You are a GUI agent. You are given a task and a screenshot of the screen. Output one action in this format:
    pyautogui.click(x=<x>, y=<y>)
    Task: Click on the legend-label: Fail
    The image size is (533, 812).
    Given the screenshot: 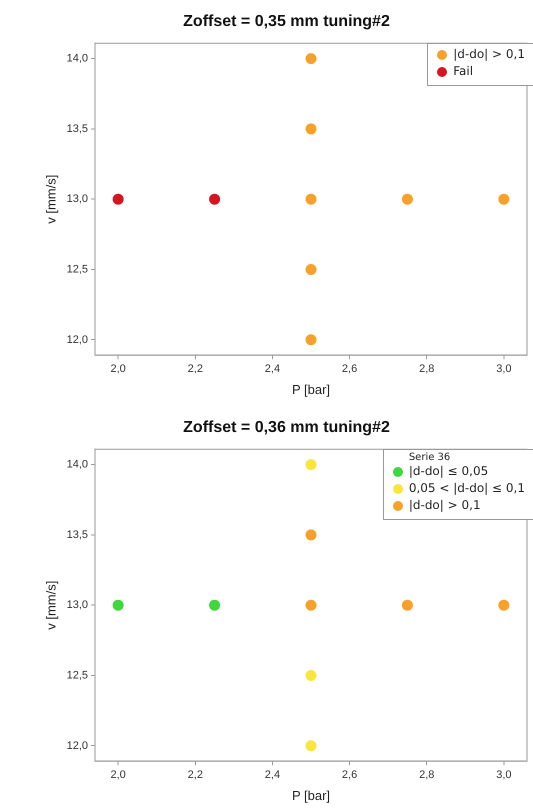 What is the action you would take?
    pyautogui.click(x=463, y=71)
    